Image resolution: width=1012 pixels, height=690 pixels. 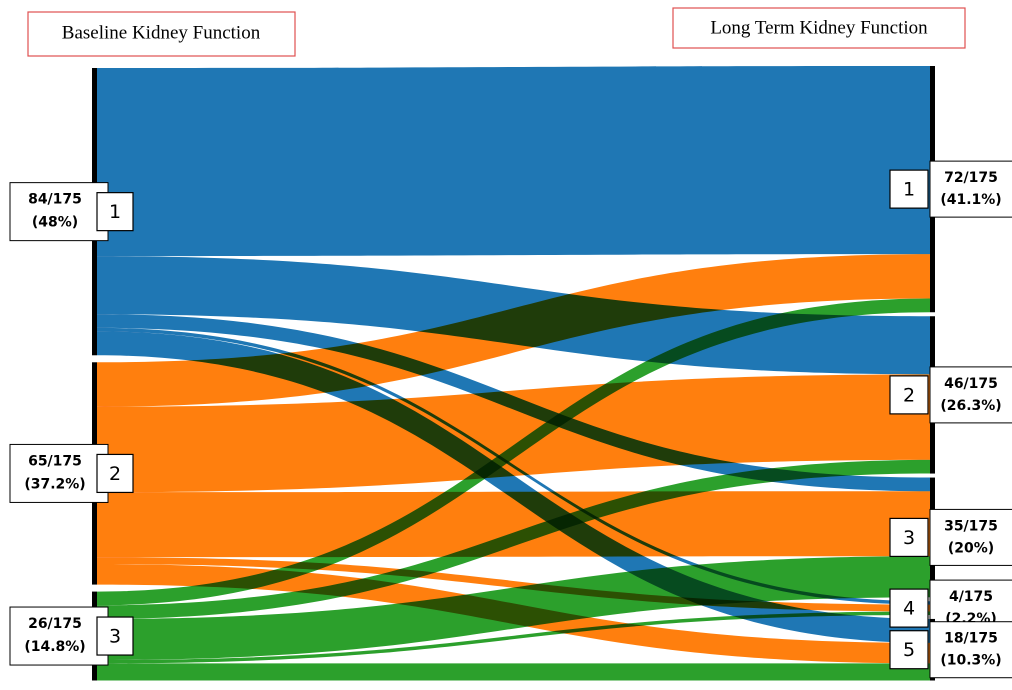 What do you see at coordinates (54, 484) in the screenshot?
I see `share-label: (37.2%)` at bounding box center [54, 484].